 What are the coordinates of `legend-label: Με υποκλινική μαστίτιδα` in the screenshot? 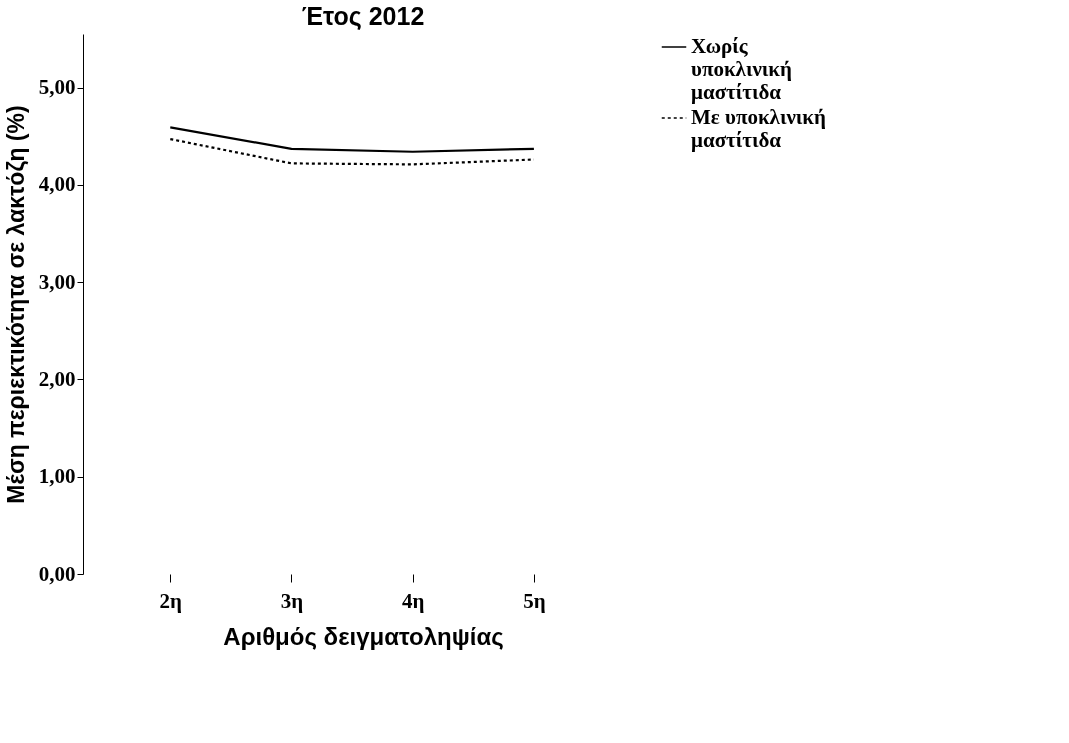 It's located at (758, 128).